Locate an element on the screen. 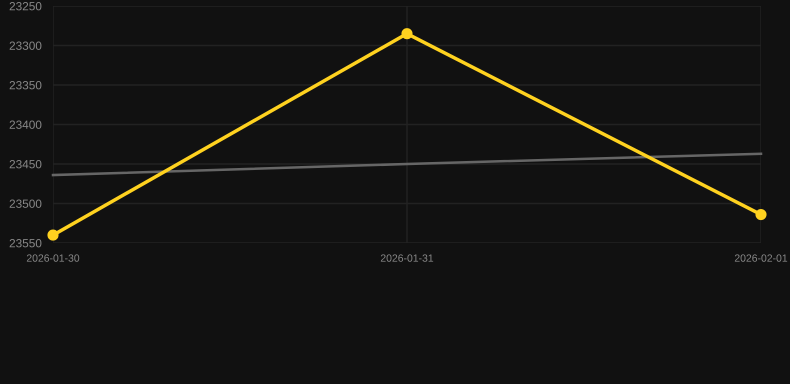 The width and height of the screenshot is (790, 384). x-tick-label: 2026-01-31 is located at coordinates (407, 258).